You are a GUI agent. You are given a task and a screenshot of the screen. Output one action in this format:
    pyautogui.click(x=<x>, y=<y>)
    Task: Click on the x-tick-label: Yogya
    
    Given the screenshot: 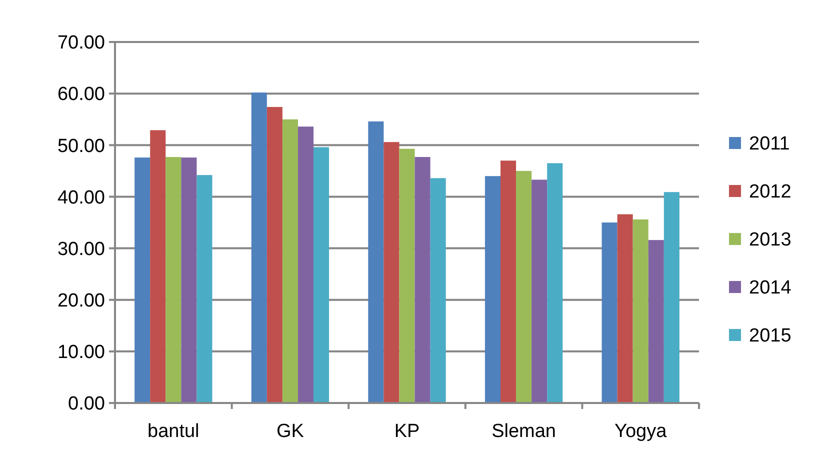 What is the action you would take?
    pyautogui.click(x=641, y=431)
    